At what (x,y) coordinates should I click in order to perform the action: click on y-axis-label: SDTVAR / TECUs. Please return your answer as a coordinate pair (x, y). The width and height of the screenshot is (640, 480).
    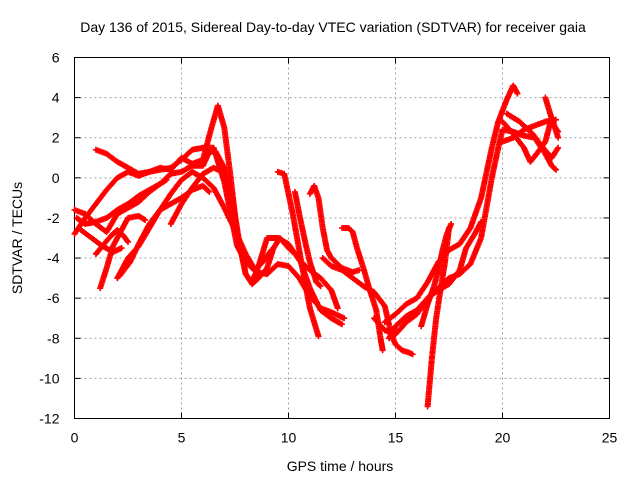
    Looking at the image, I should click on (17, 238).